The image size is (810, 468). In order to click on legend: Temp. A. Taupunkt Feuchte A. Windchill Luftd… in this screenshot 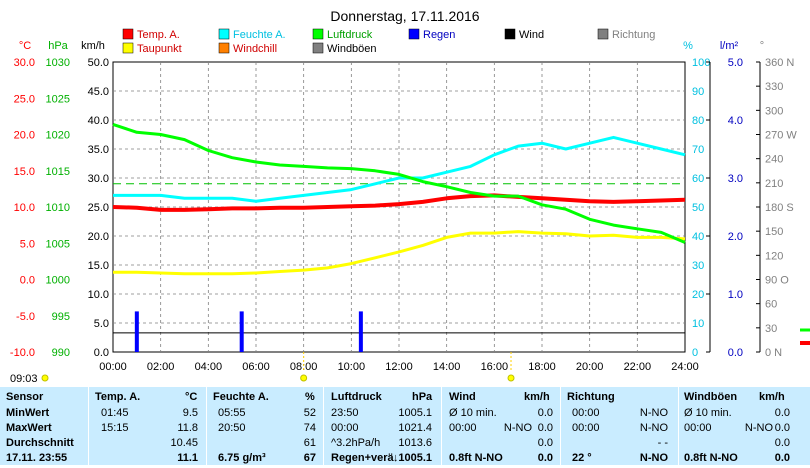, I will do `click(388, 41)`.